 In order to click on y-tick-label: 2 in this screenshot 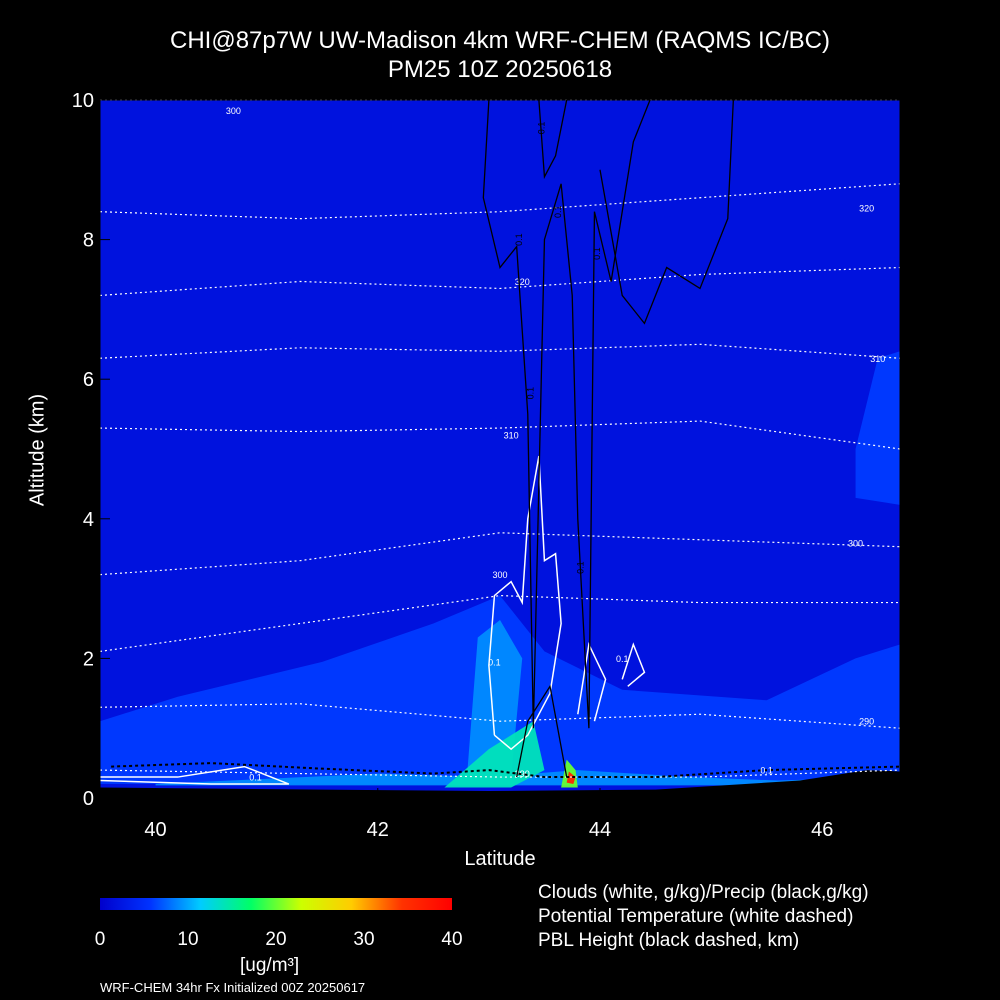, I will do `click(88, 659)`.